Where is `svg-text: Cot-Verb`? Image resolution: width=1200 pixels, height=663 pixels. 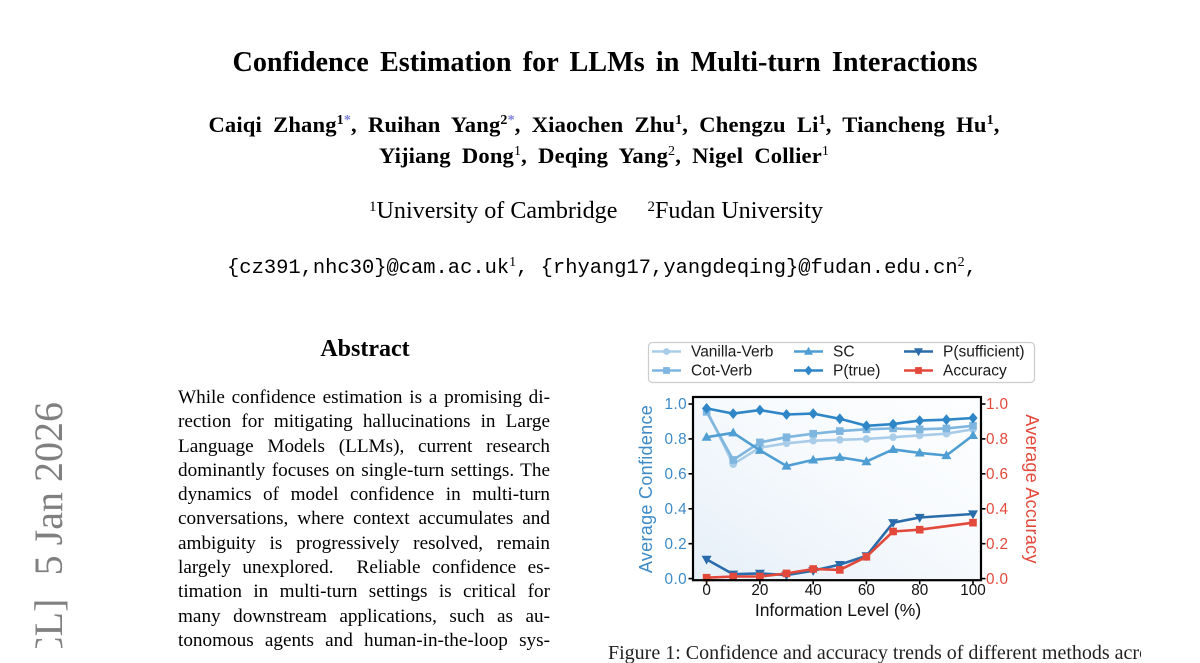
svg-text: Cot-Verb is located at coordinates (721, 371).